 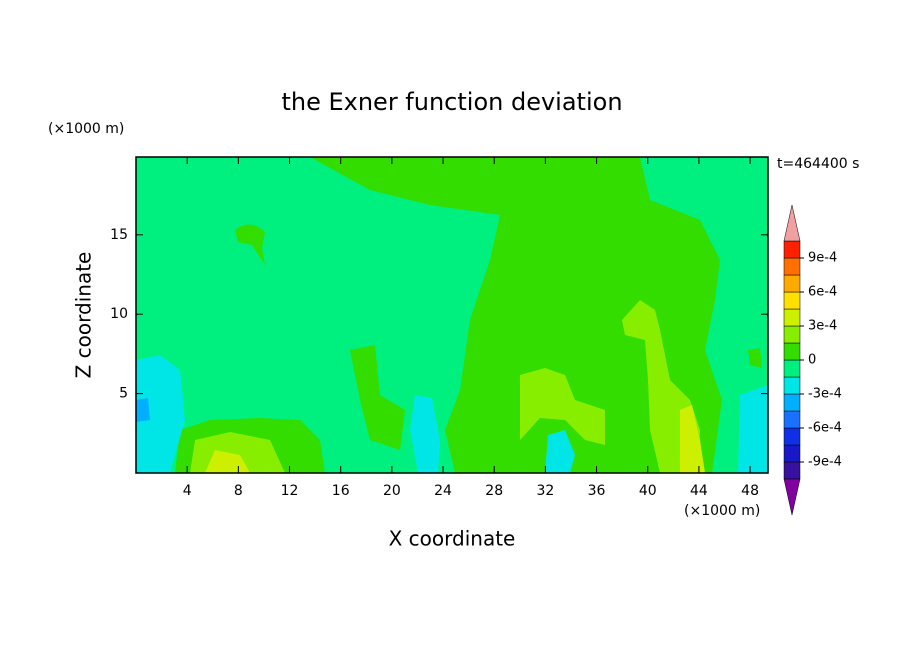 What do you see at coordinates (341, 491) in the screenshot?
I see `x-tick-label: 16` at bounding box center [341, 491].